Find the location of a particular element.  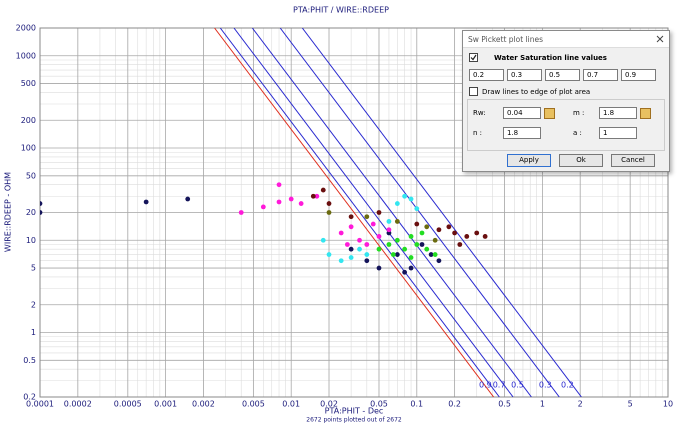

x-tick-label: 5 is located at coordinates (630, 404).